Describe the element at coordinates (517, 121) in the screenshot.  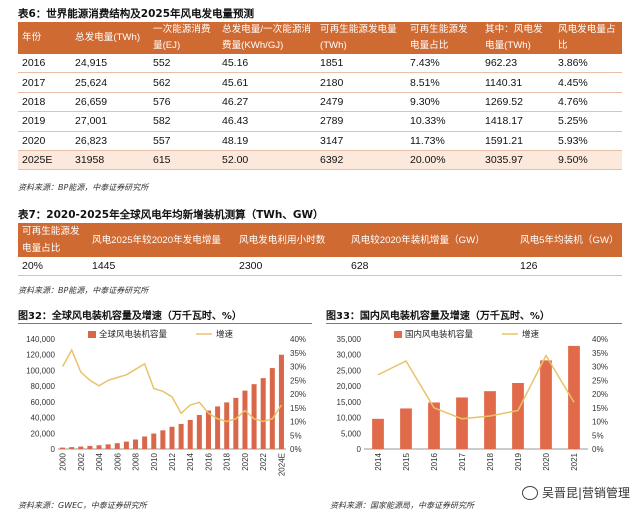
I see `table6-cell: 1418.17` at that location.